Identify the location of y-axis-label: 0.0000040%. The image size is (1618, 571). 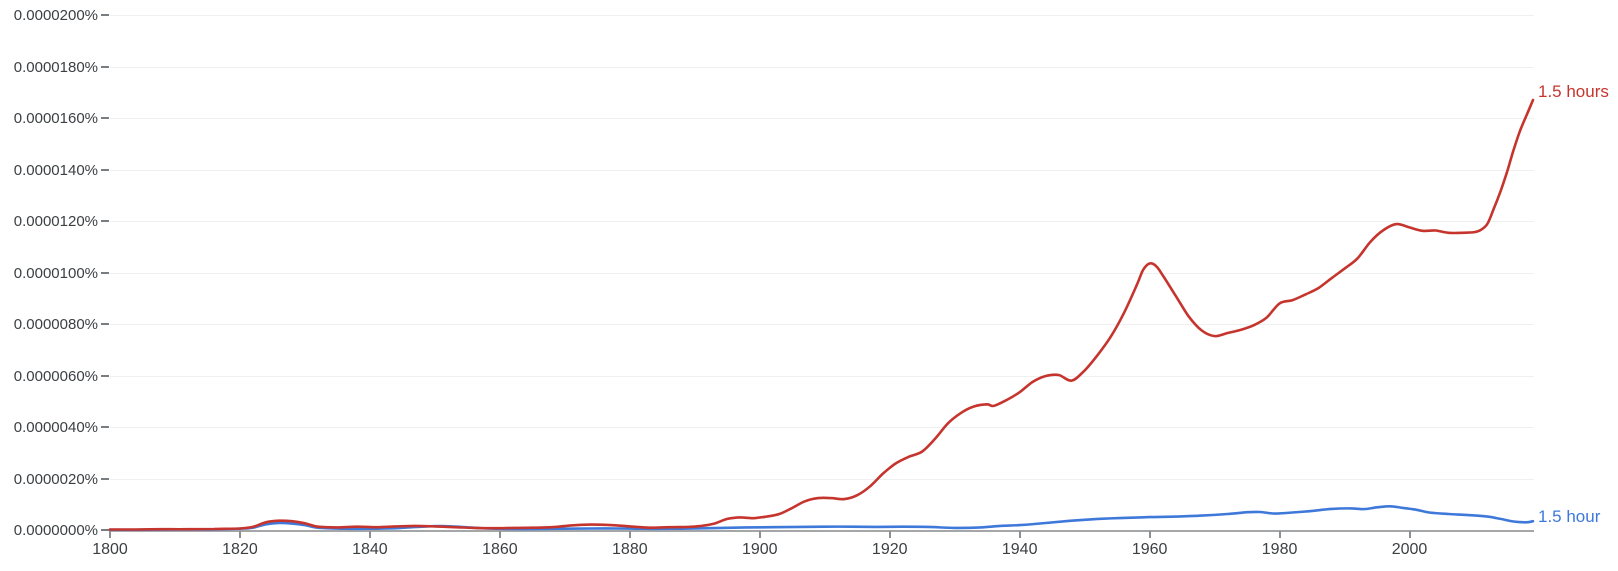
(55, 427).